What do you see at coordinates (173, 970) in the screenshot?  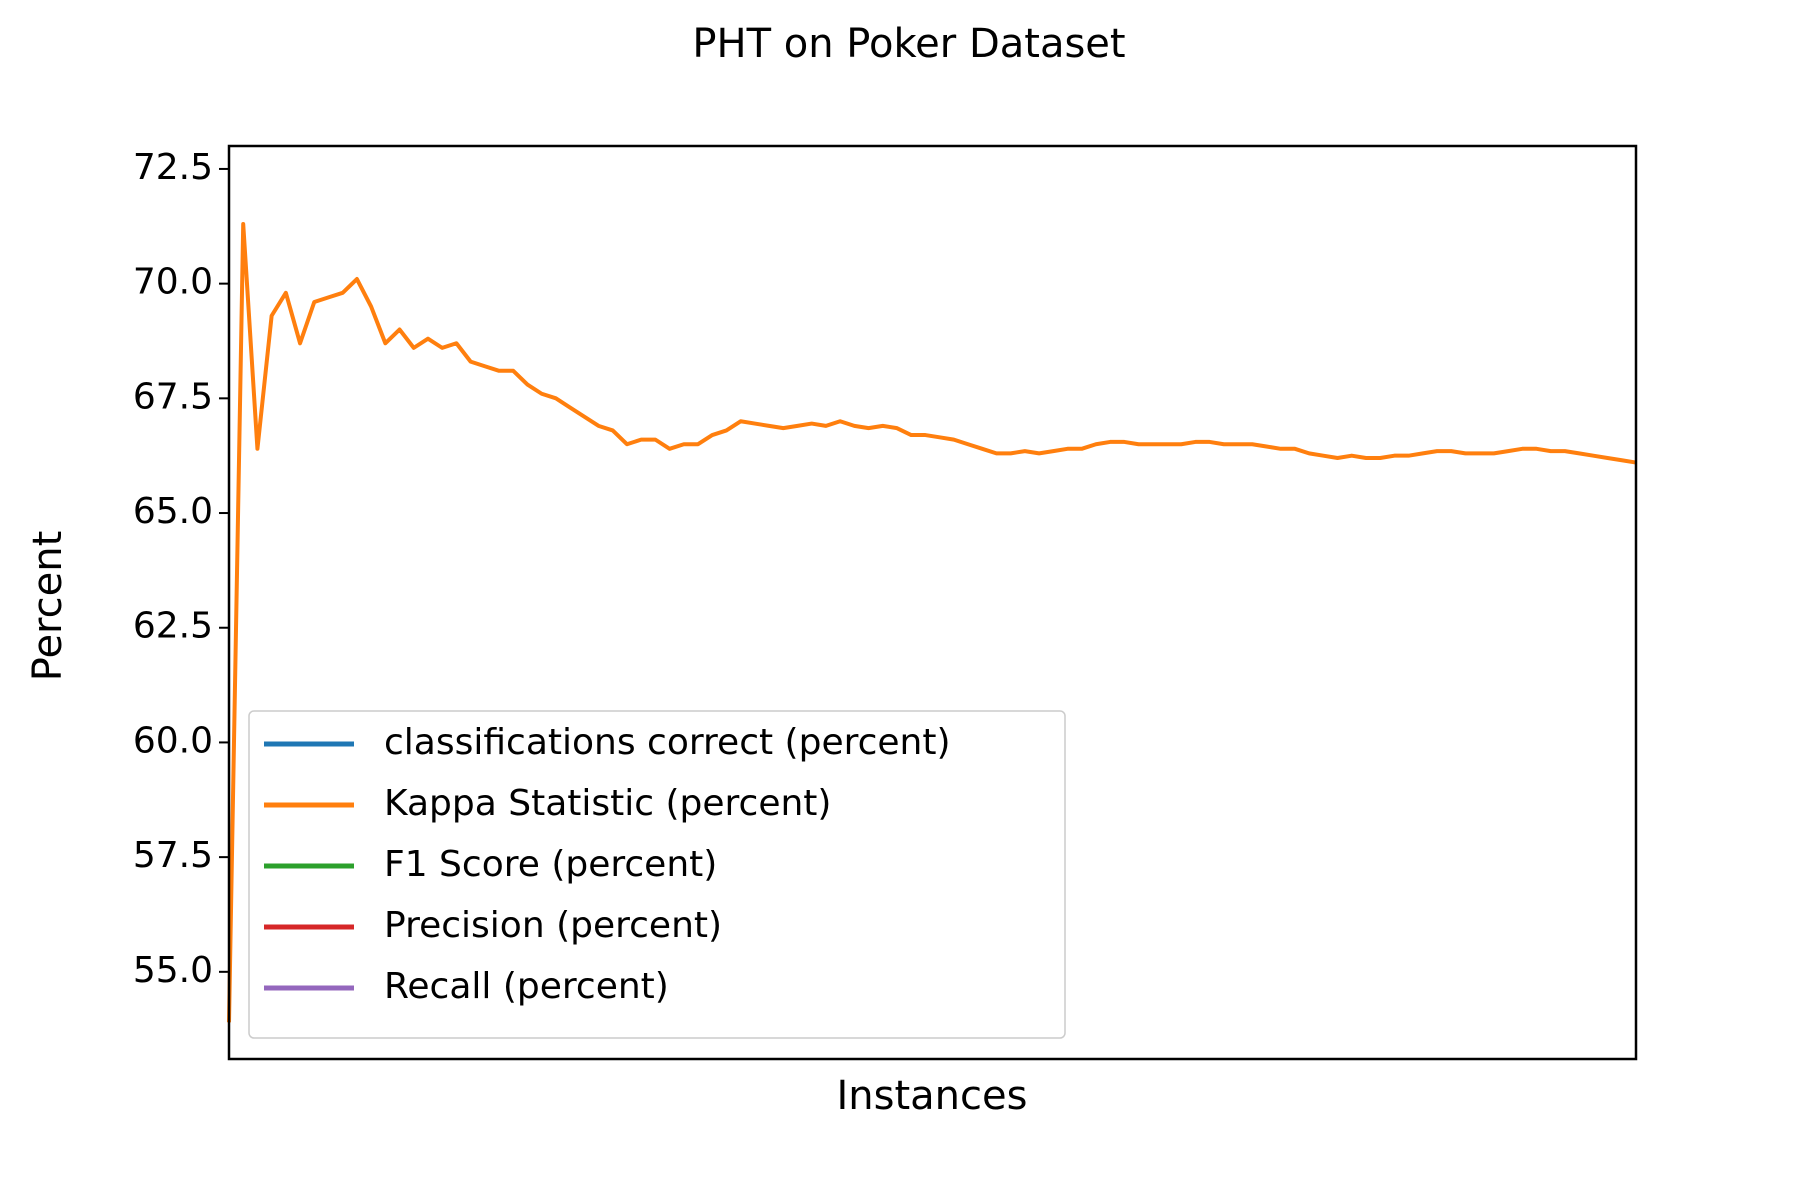 I see `y-tick-label: 55.0` at bounding box center [173, 970].